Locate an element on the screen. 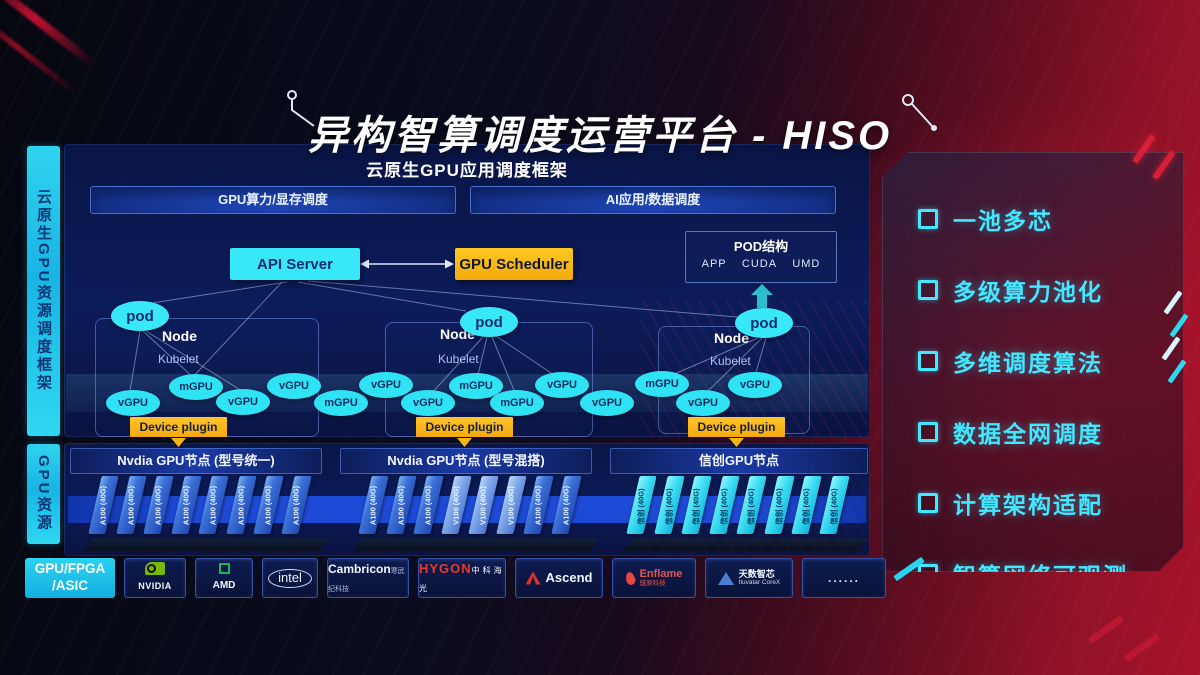 The image size is (1200, 675). vendor-logo-iluvatar: 天数智芯 Iluvatar CoreX is located at coordinates (749, 578).